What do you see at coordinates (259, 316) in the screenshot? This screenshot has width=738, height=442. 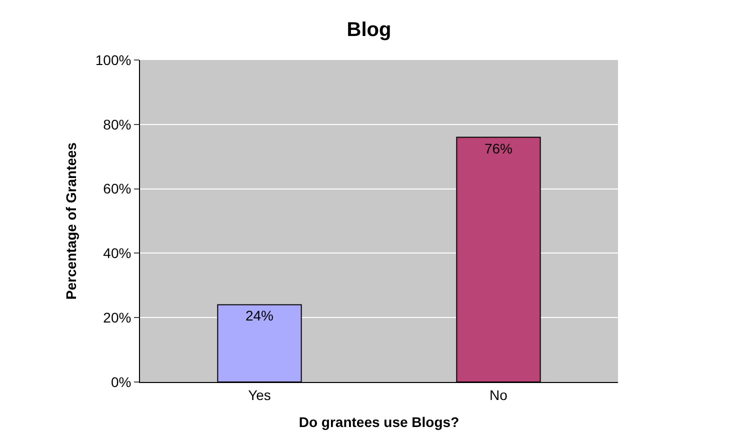 I see `data-label: 24%` at bounding box center [259, 316].